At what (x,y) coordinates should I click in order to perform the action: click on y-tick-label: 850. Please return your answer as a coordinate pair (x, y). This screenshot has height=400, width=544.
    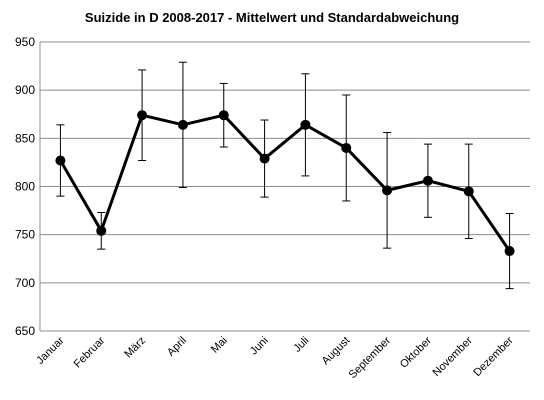
    Looking at the image, I should click on (25, 138).